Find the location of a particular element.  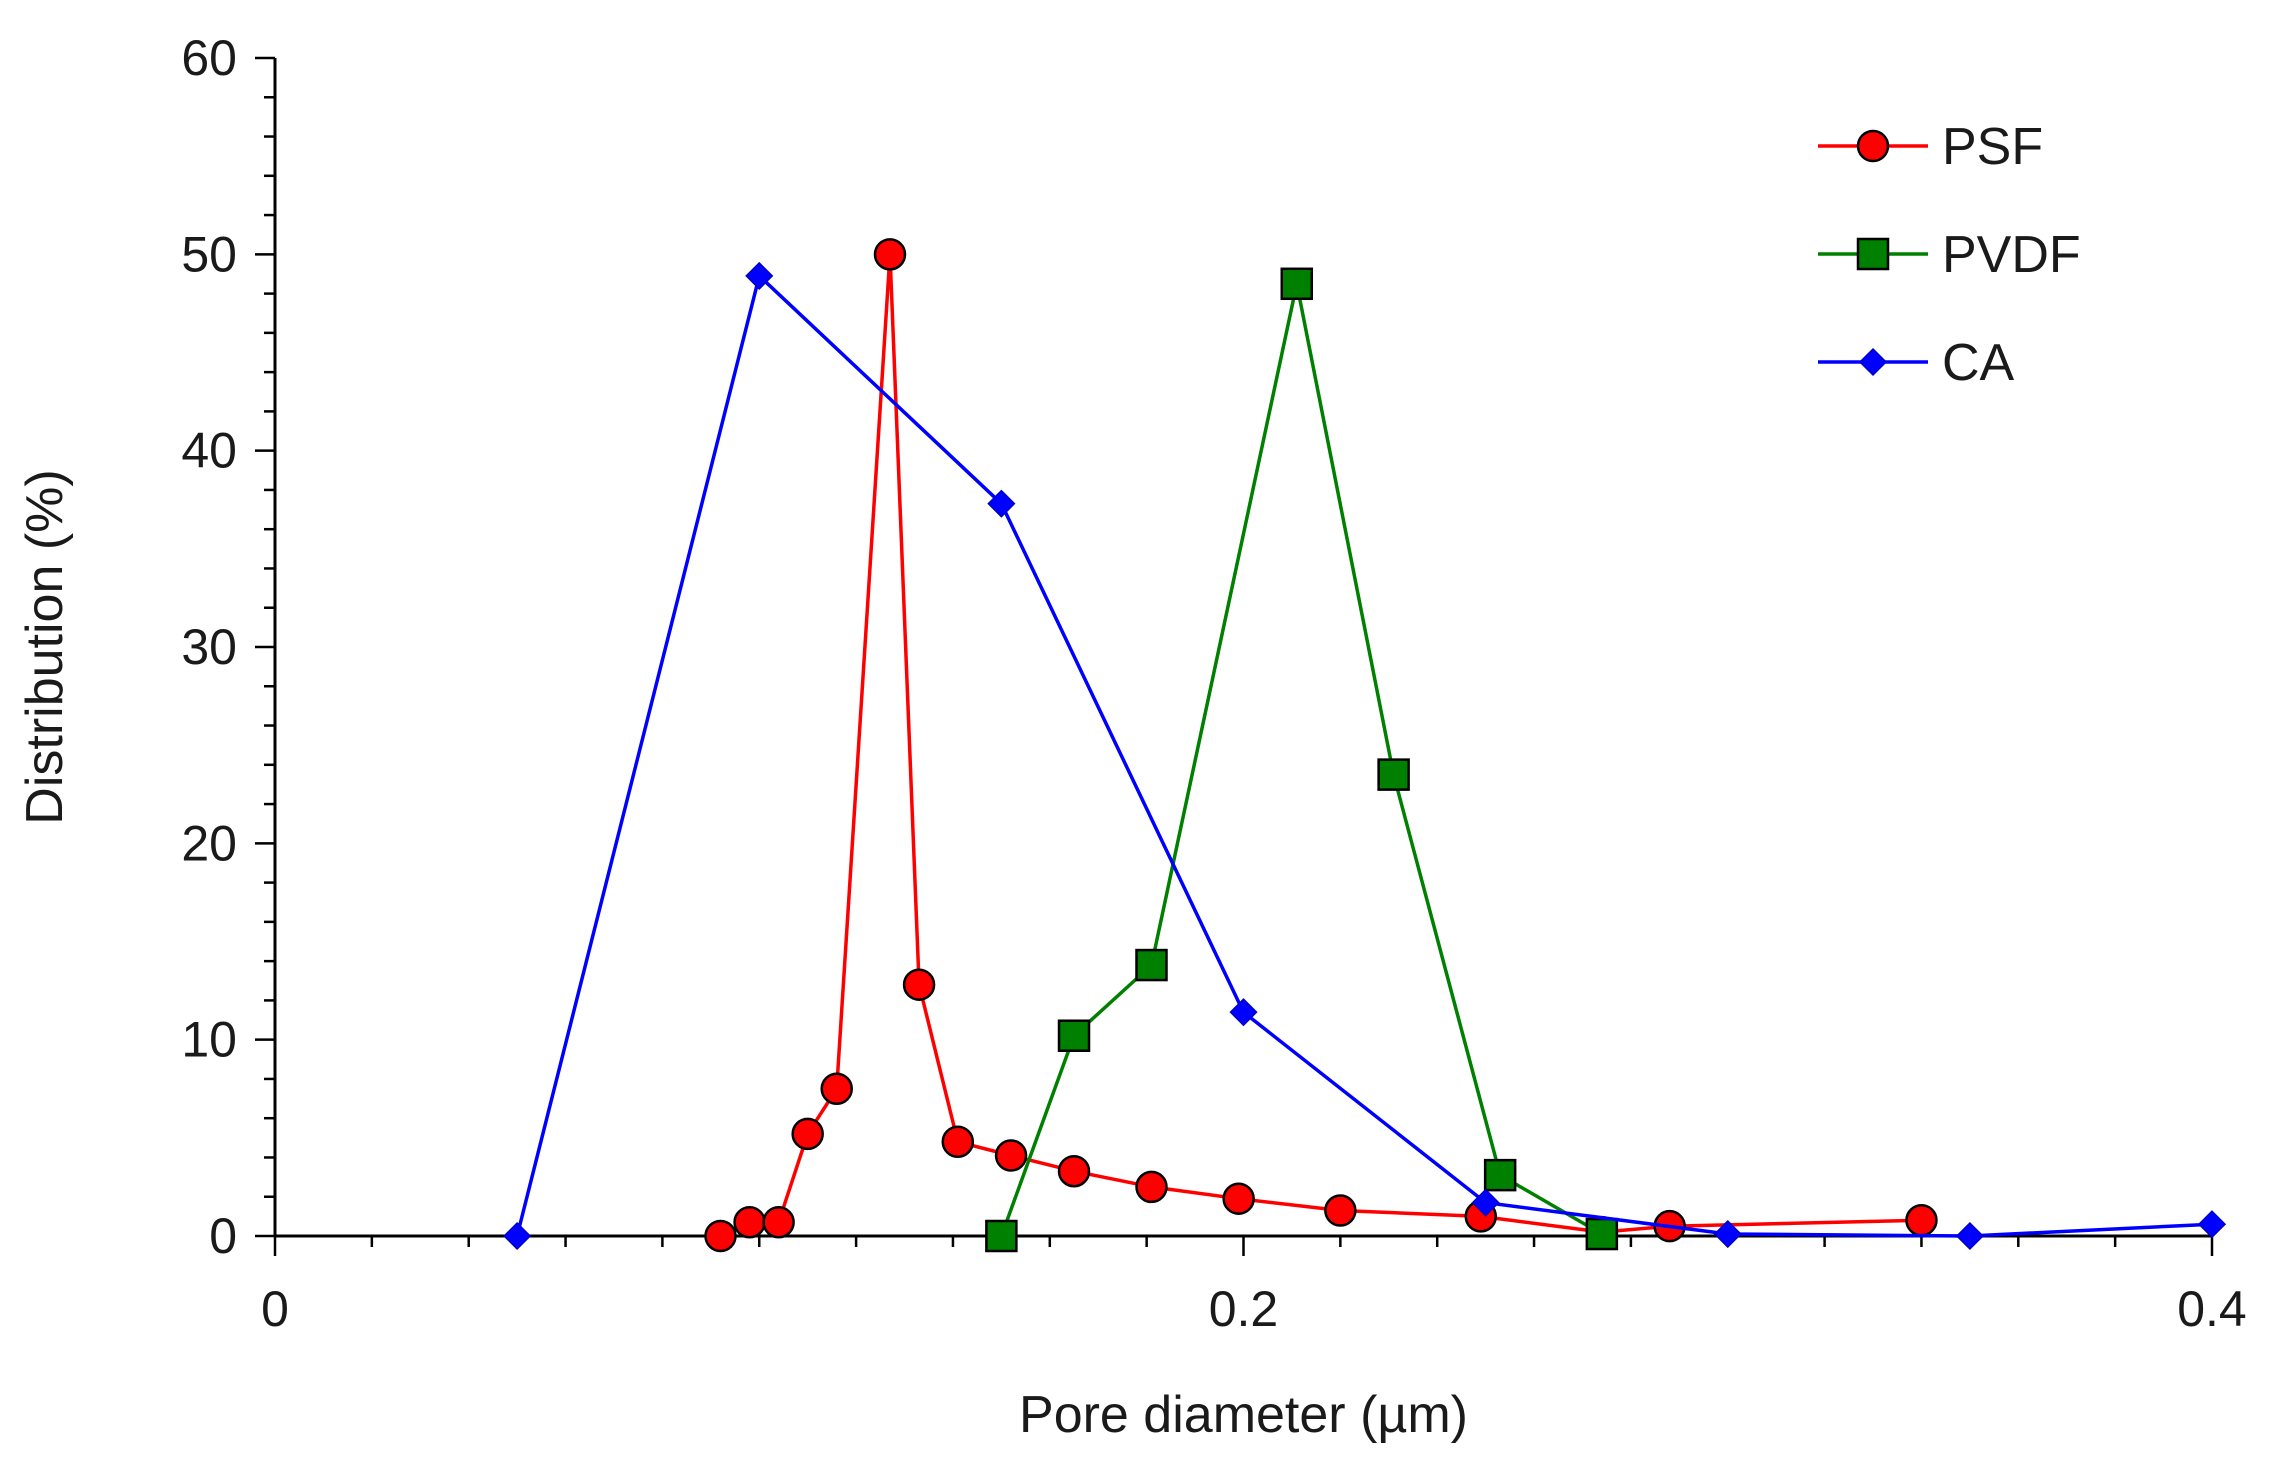

legend-marker-ca is located at coordinates (1873, 362).